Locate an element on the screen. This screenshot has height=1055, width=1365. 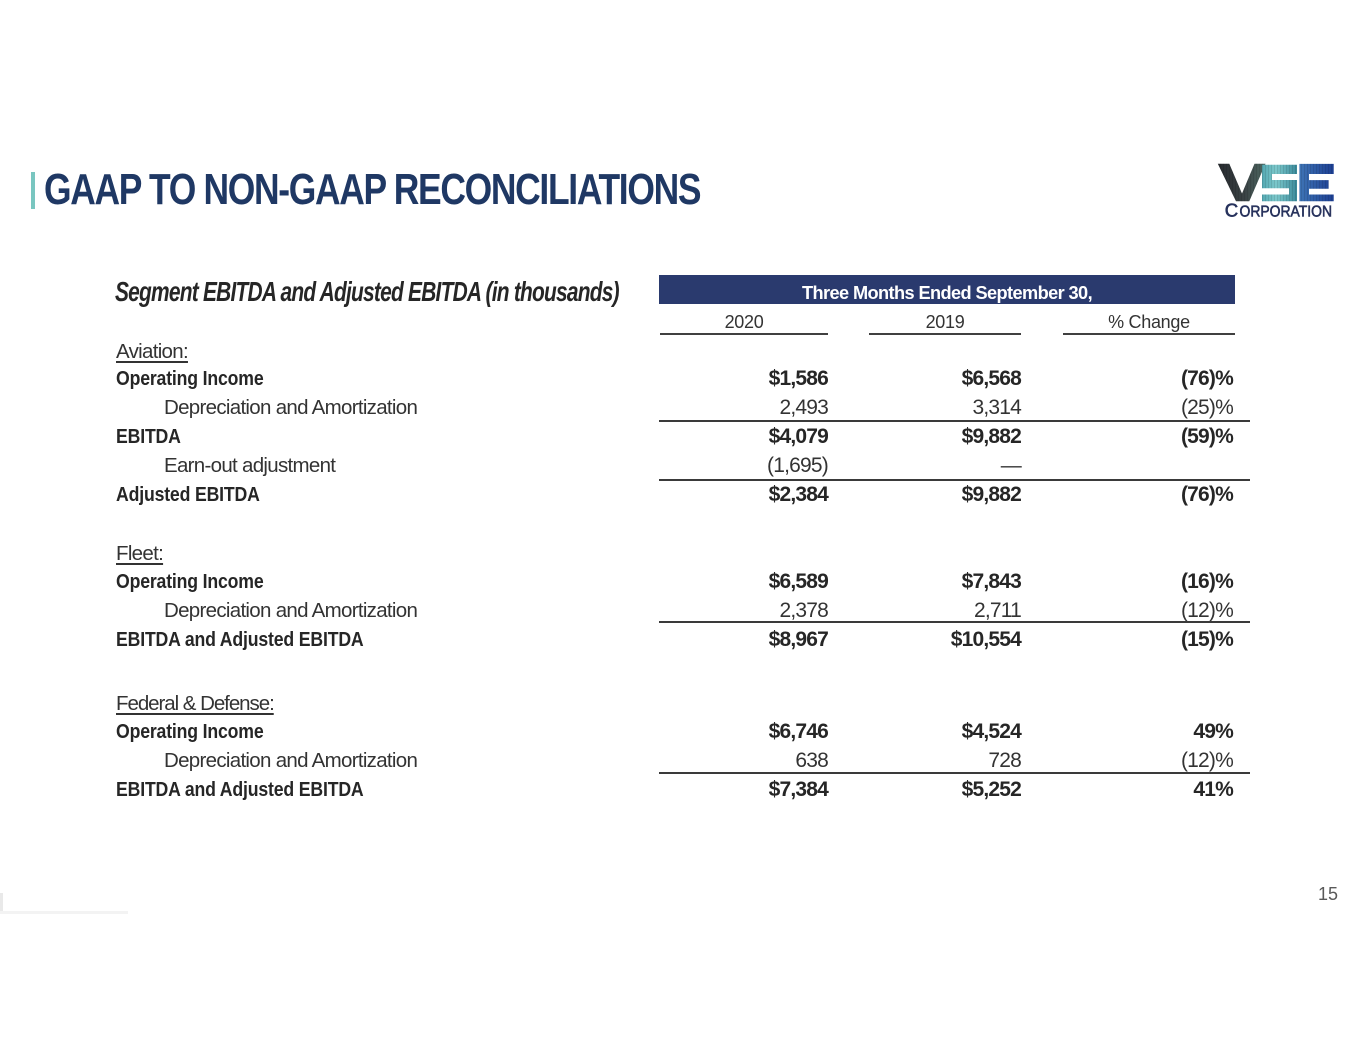
svg-text: ORPORATION is located at coordinates (1286, 212).